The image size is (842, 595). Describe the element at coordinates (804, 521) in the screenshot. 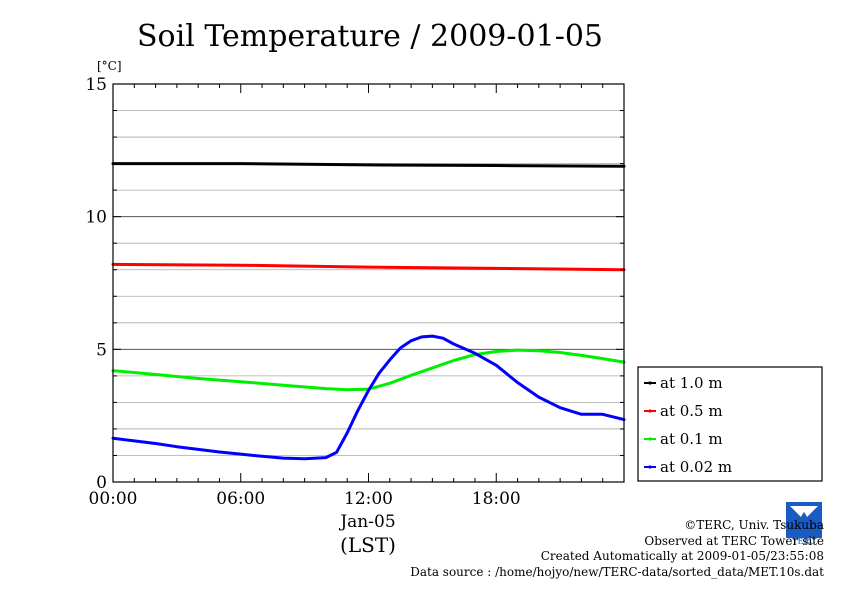

I see `water-drop-icon` at that location.